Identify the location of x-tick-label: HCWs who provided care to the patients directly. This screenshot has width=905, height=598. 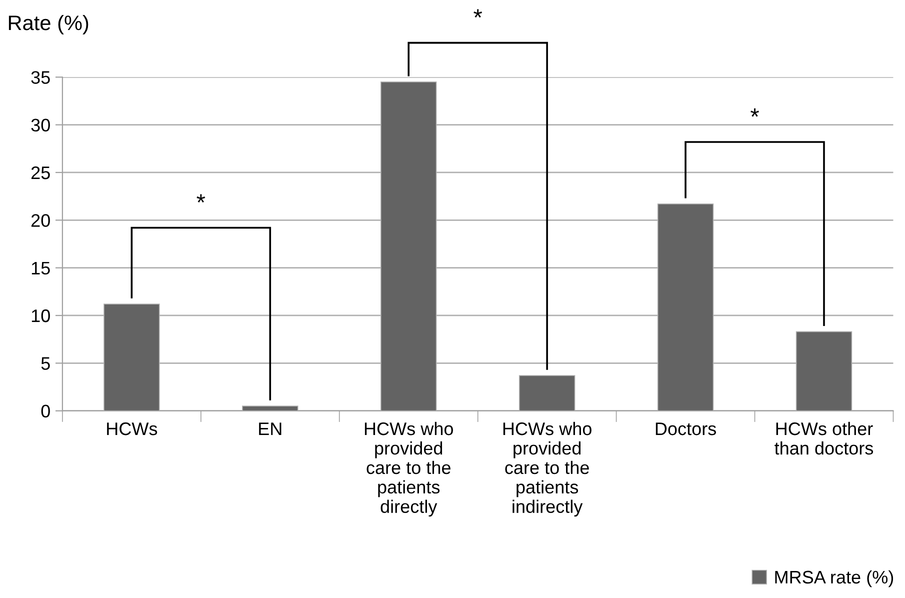
(408, 469).